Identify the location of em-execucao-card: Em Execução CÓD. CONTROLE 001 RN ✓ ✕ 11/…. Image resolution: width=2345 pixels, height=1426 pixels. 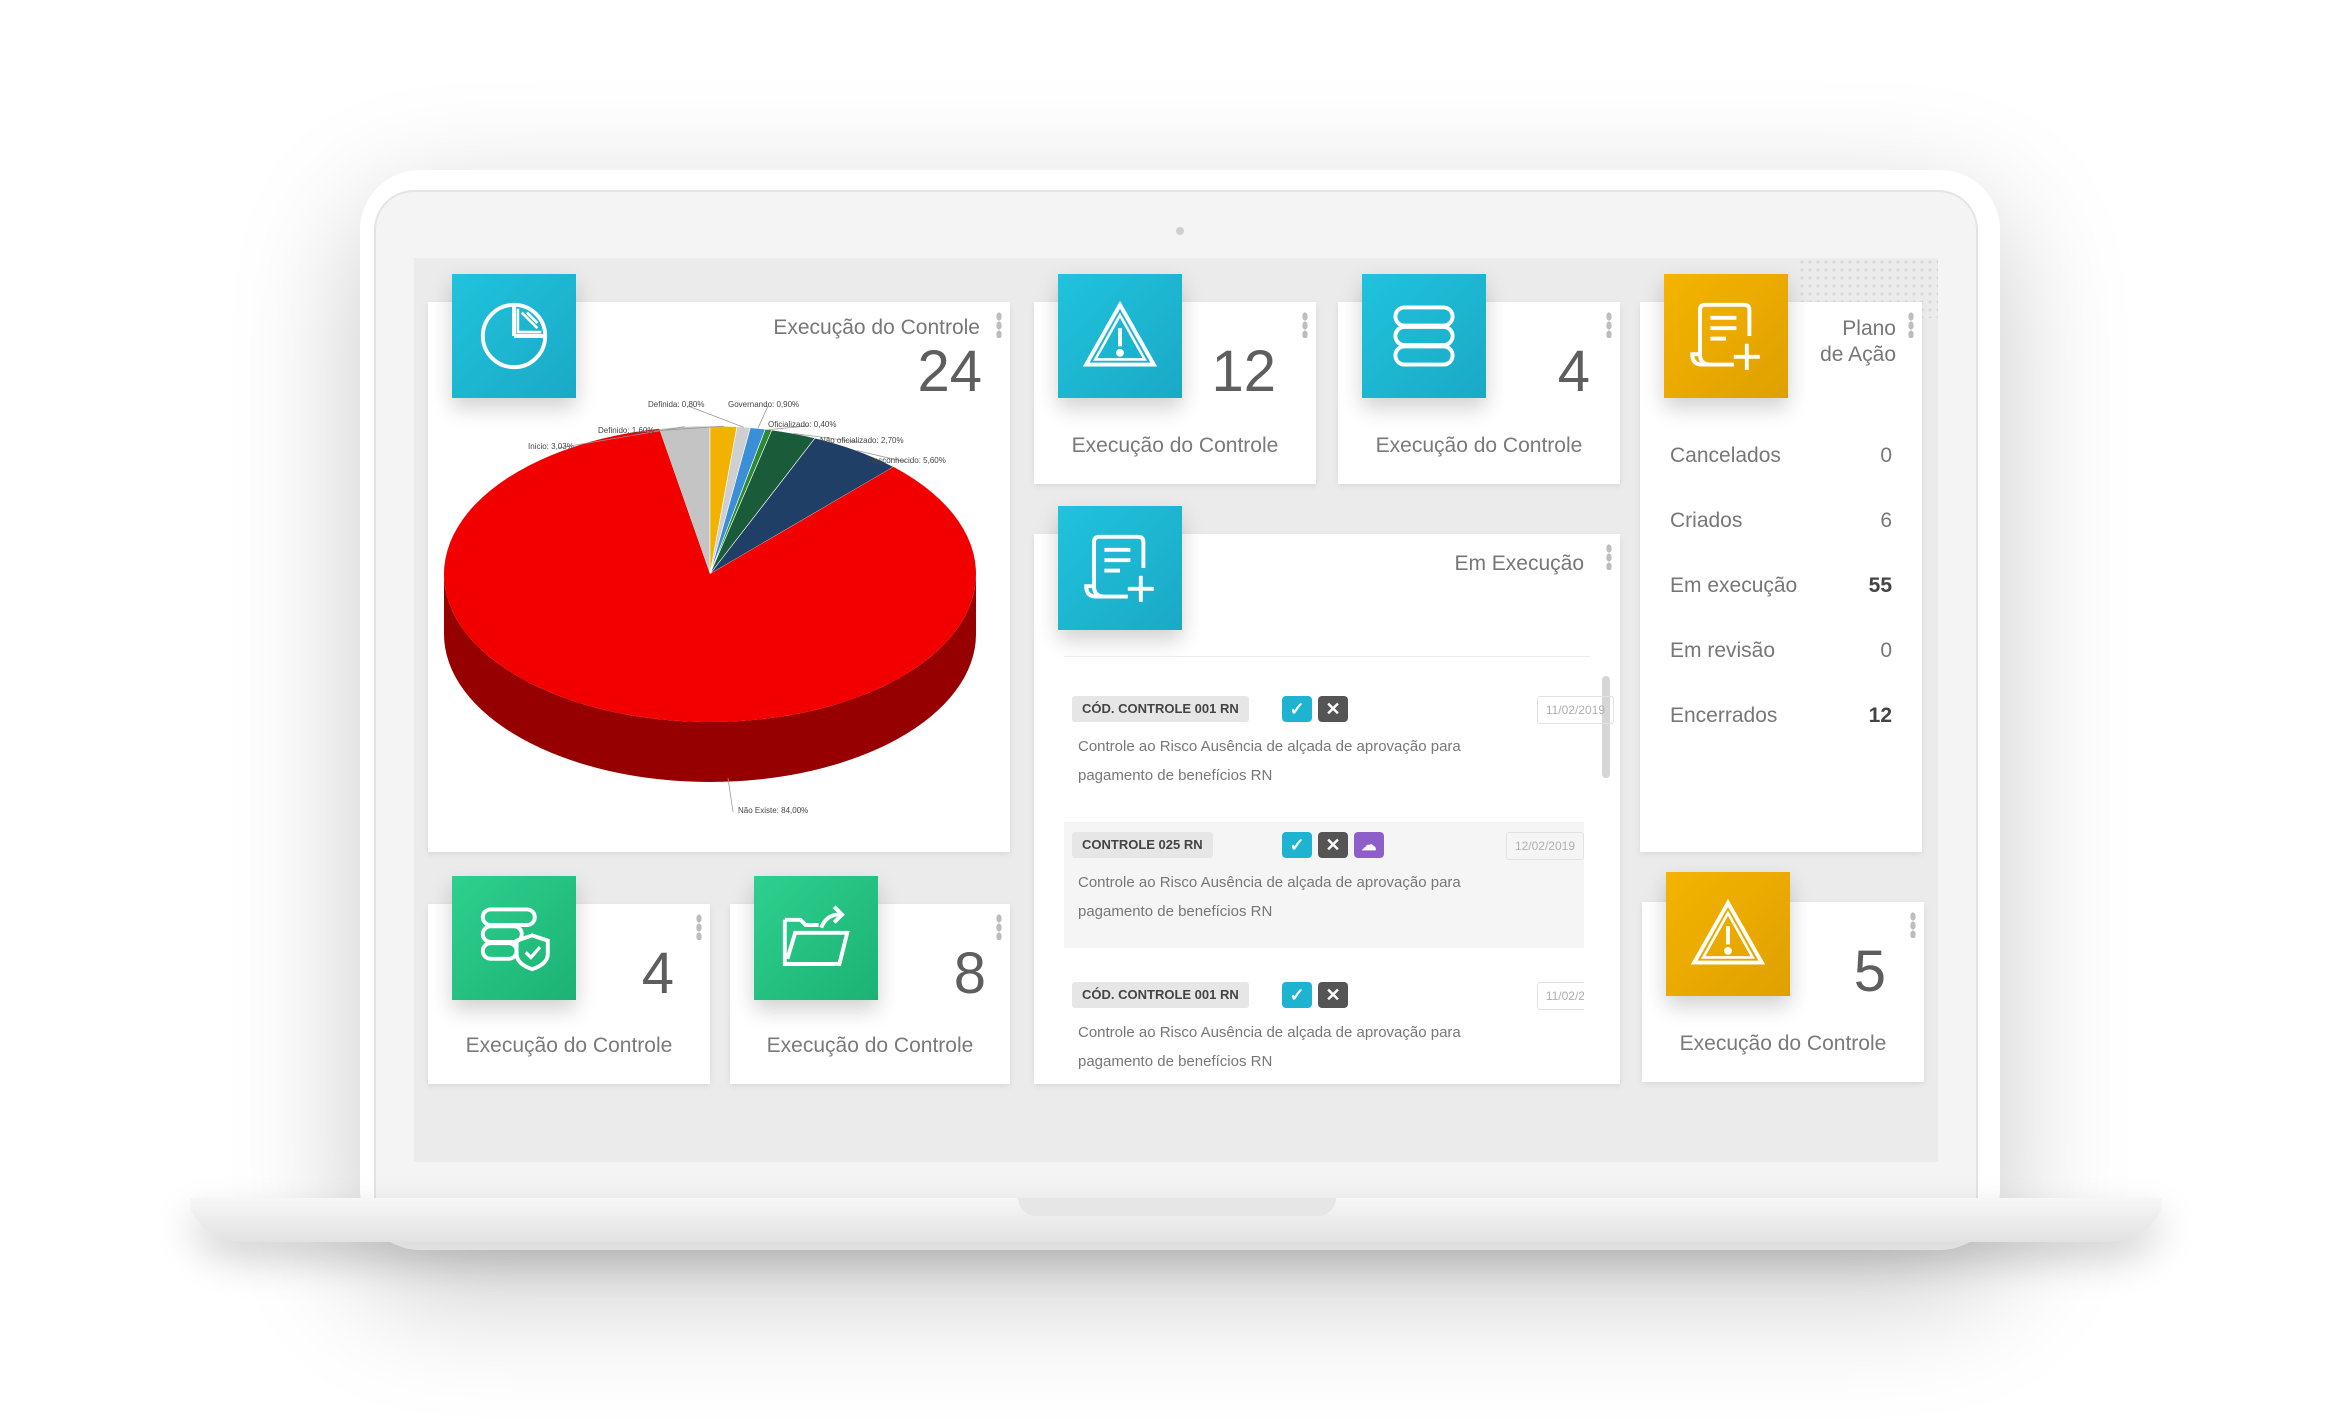
(1327, 809).